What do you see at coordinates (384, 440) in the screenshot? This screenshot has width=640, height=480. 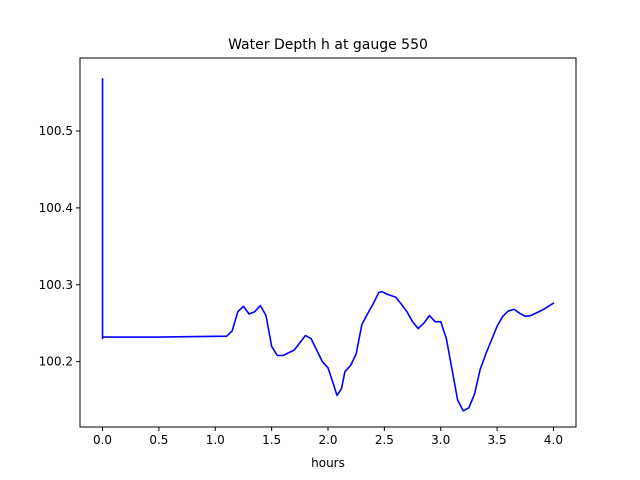 I see `x-tick-label: 2.5` at bounding box center [384, 440].